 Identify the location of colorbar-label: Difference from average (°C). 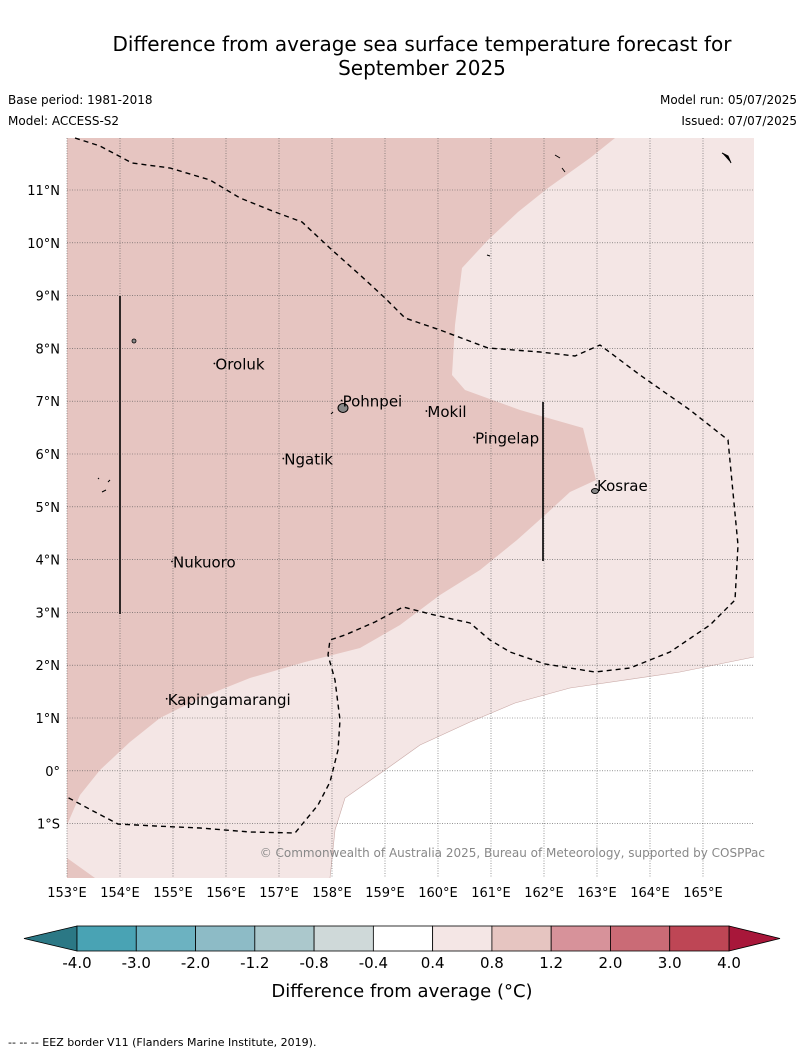
(401, 991).